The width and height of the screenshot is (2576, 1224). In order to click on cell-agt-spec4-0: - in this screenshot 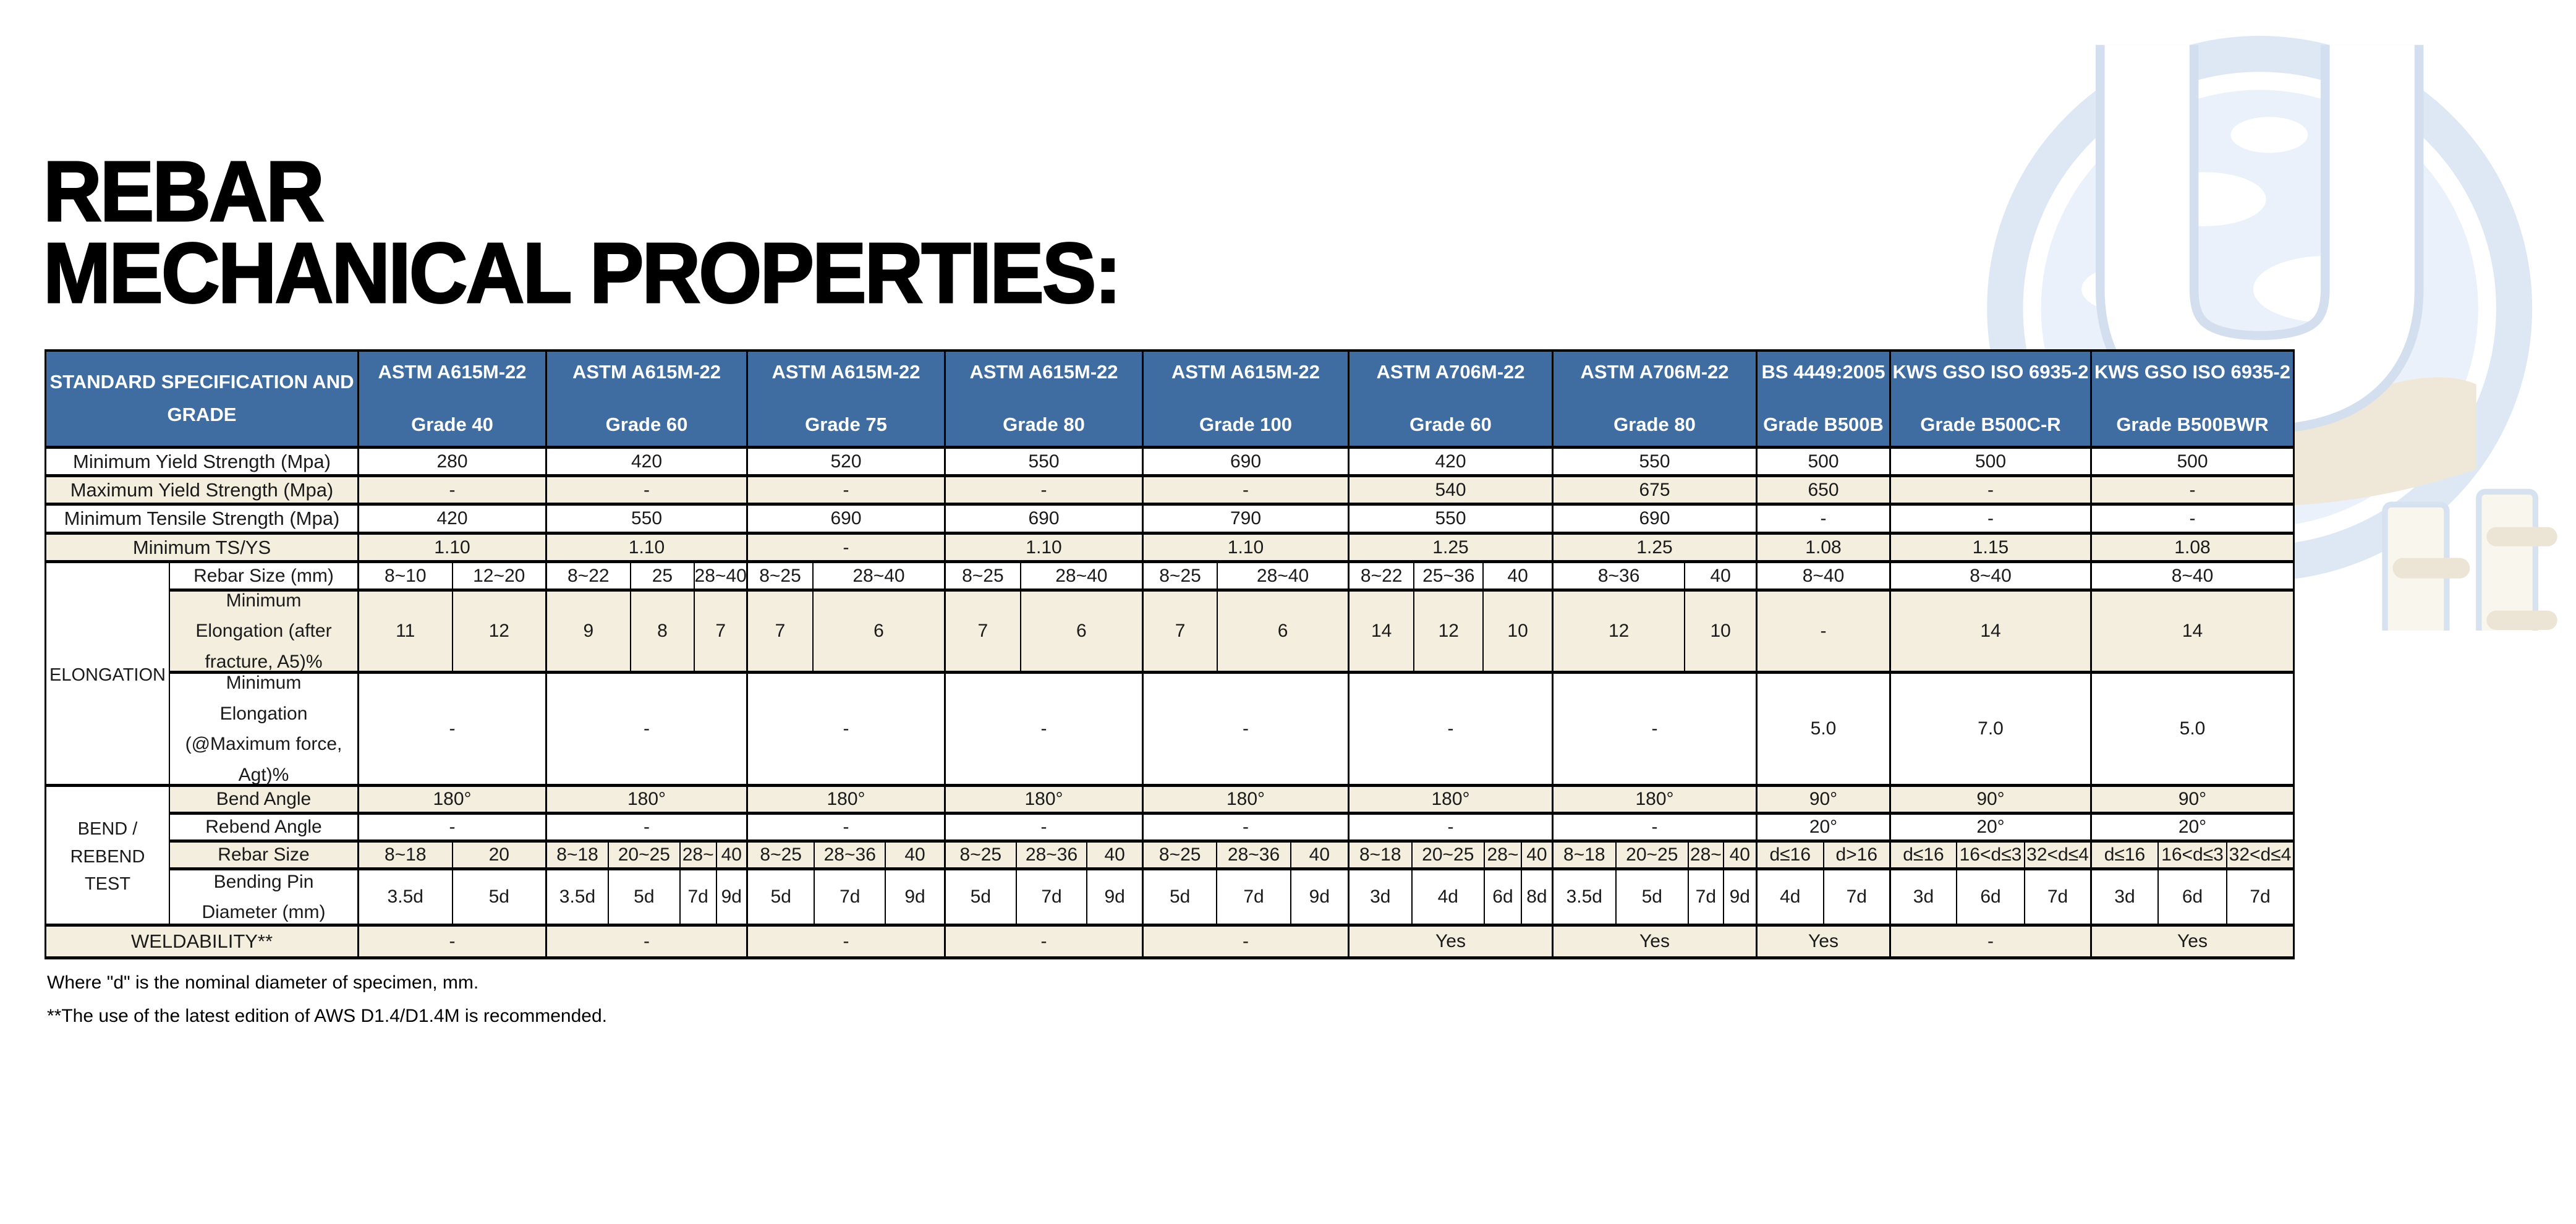, I will do `click(1246, 730)`.